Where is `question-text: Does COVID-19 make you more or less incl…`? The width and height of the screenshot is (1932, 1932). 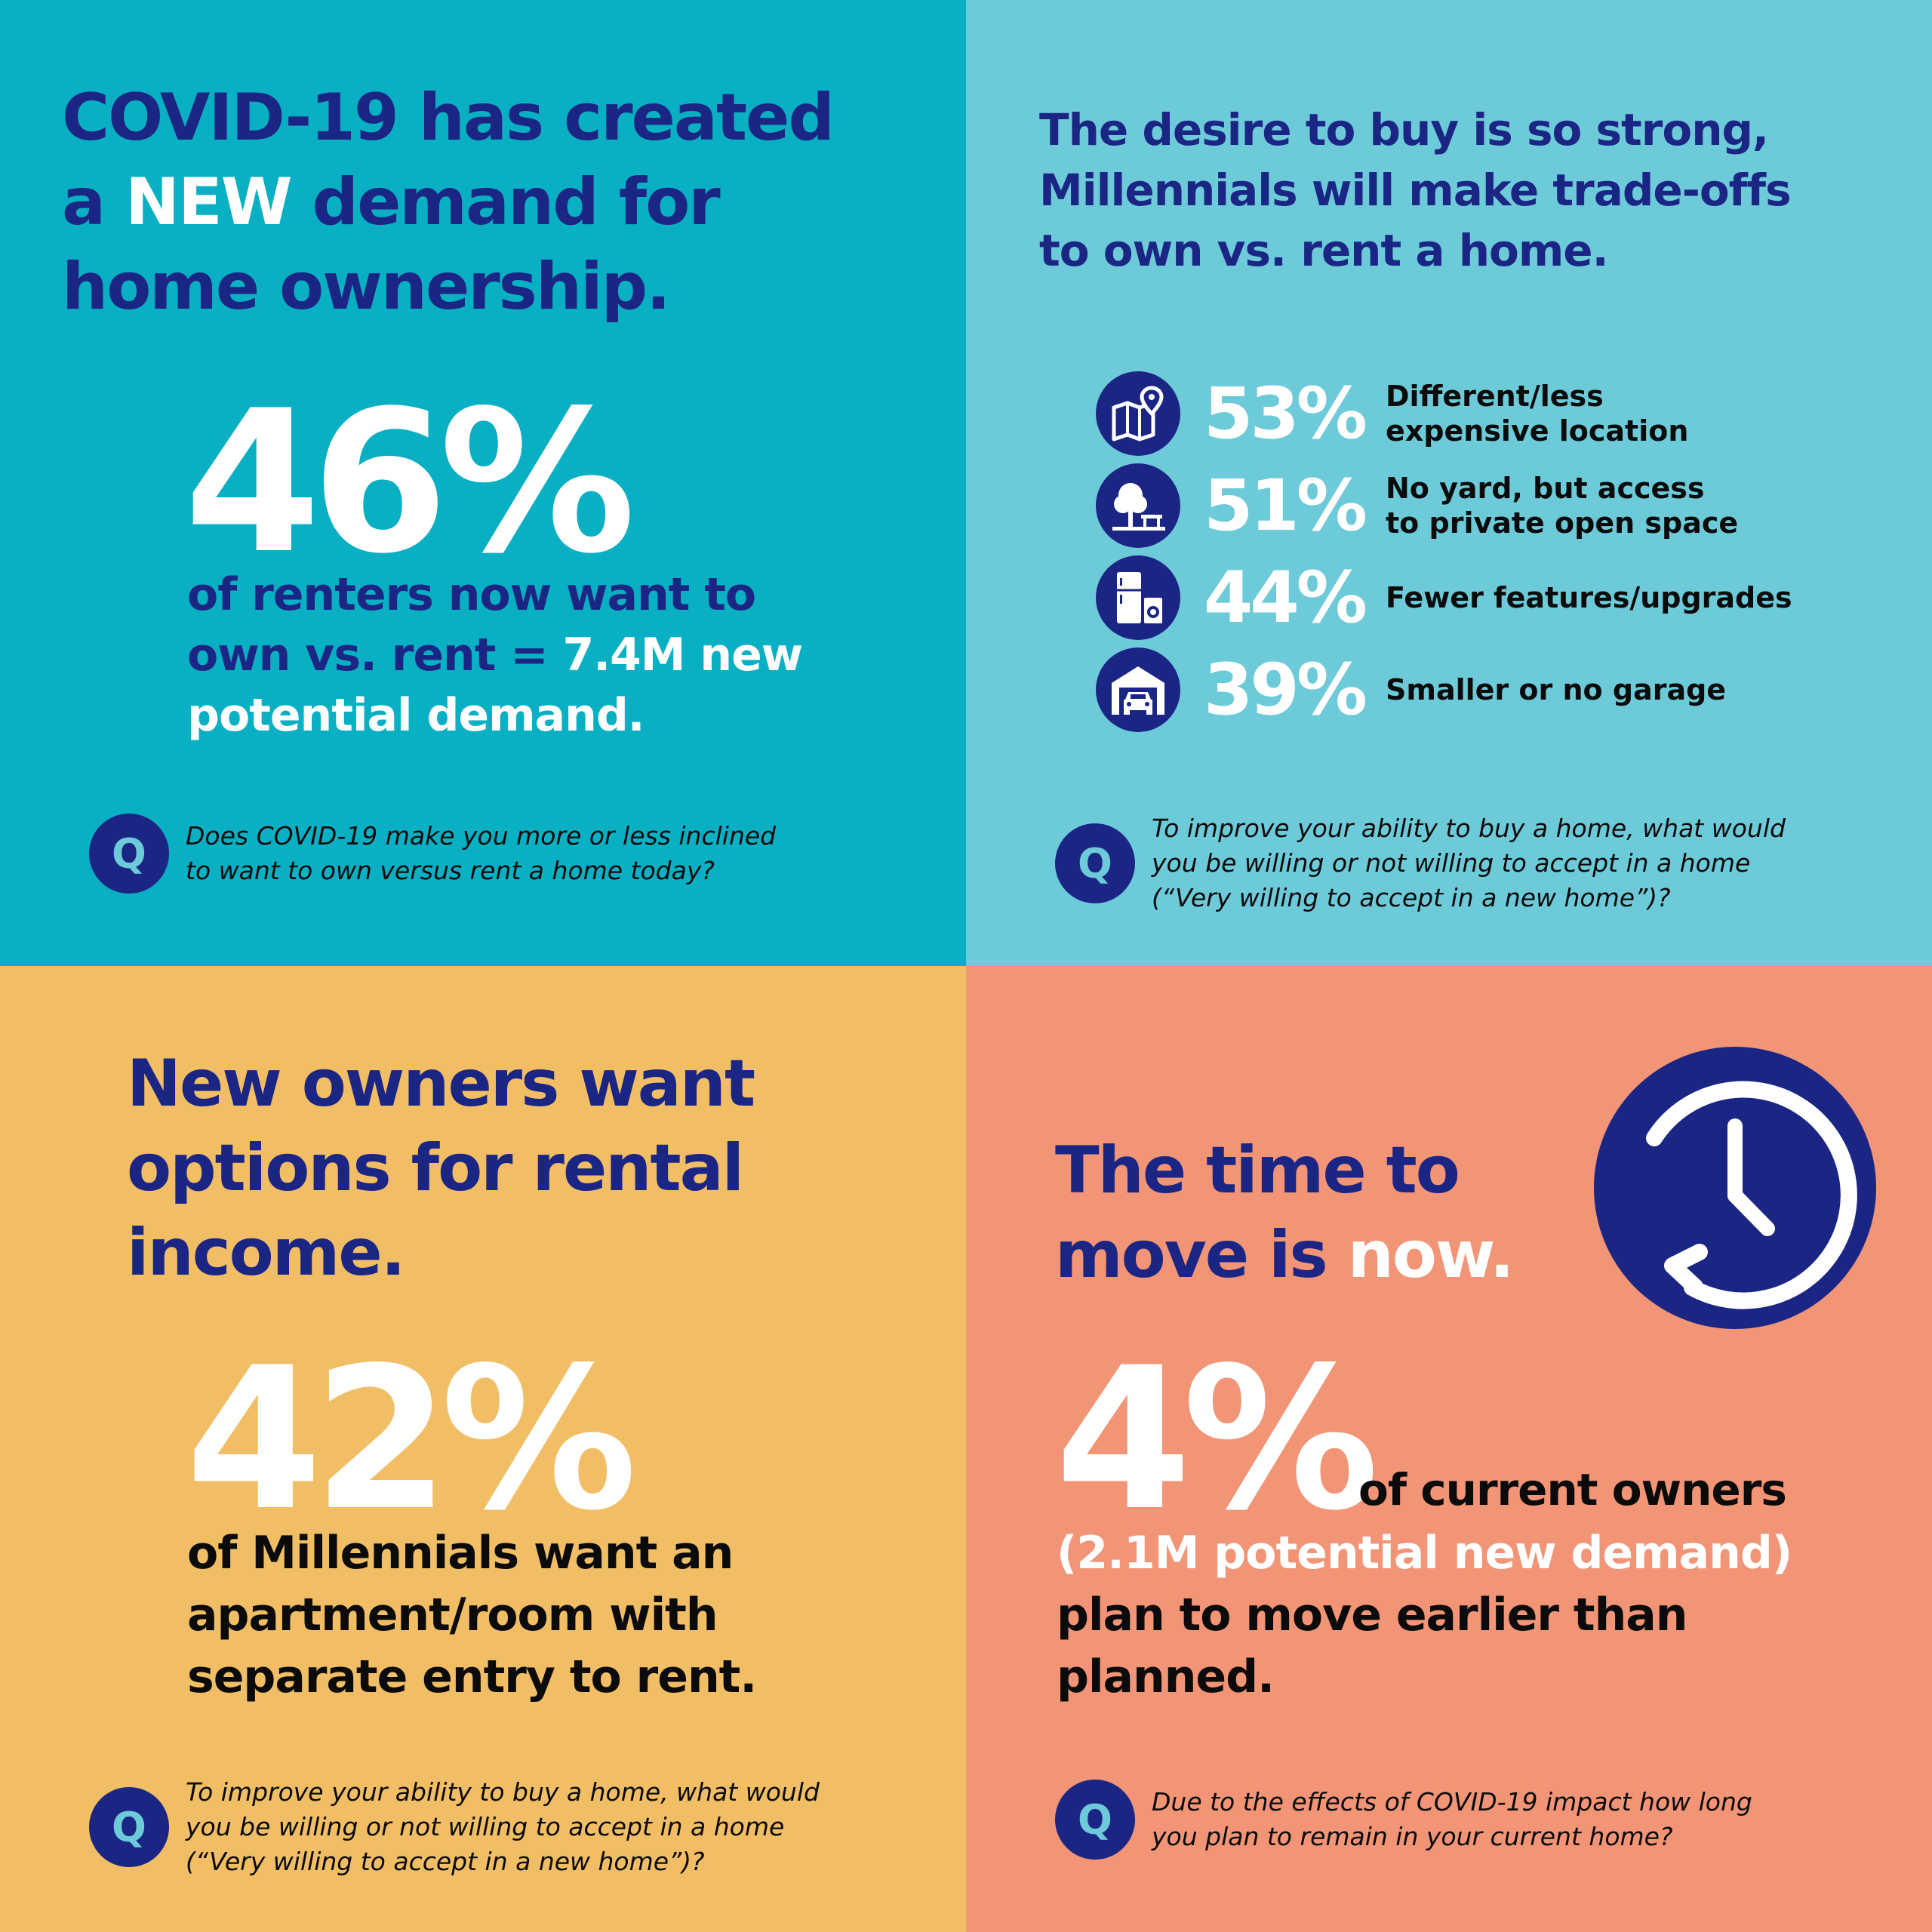
question-text: Does COVID-19 make you more or less incl… is located at coordinates (481, 853).